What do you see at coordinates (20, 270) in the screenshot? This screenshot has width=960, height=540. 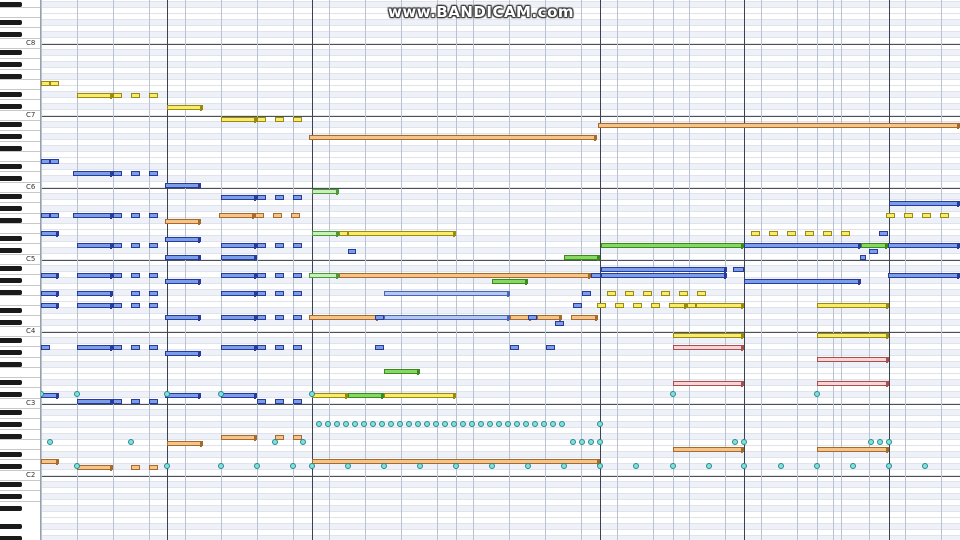 I see `piano-keyboard: C8 C7 C6 C5 C4 C3 C2` at bounding box center [20, 270].